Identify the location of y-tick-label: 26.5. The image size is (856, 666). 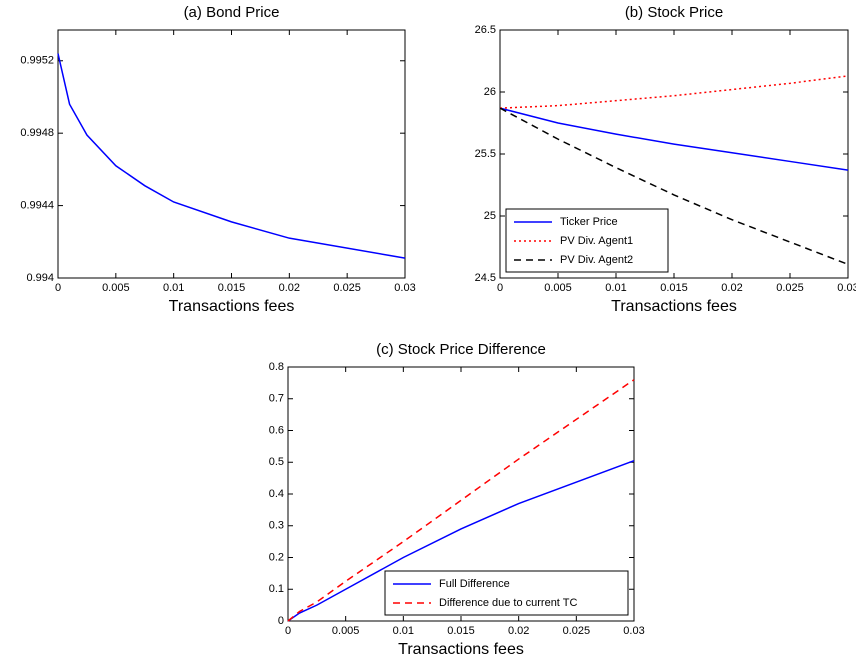
(485, 30).